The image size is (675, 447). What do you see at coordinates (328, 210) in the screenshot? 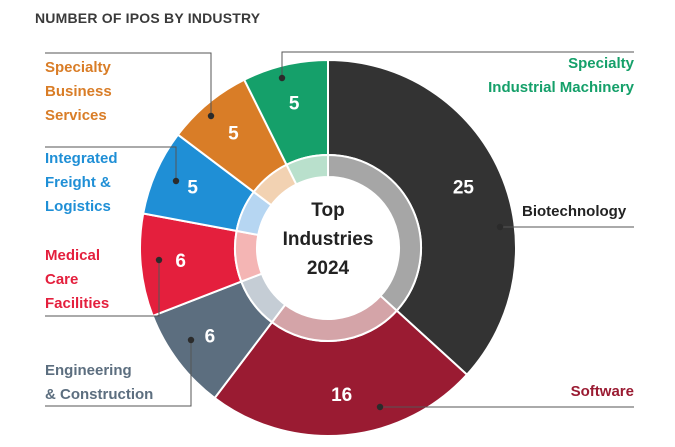
I see `center-label-line: Top` at bounding box center [328, 210].